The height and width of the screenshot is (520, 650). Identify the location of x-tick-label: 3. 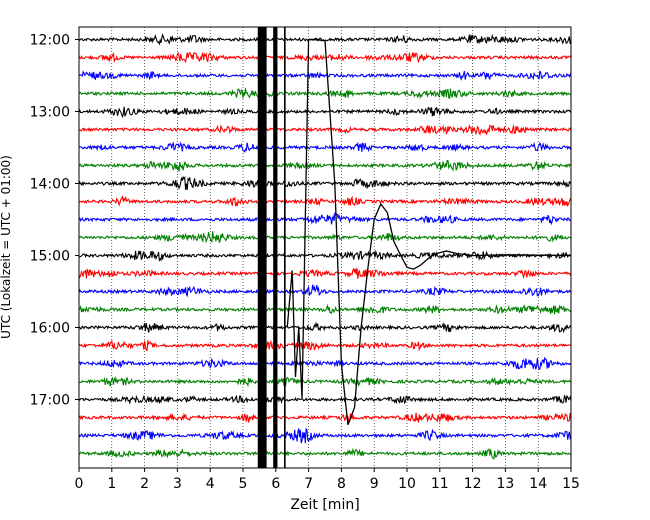
(177, 484).